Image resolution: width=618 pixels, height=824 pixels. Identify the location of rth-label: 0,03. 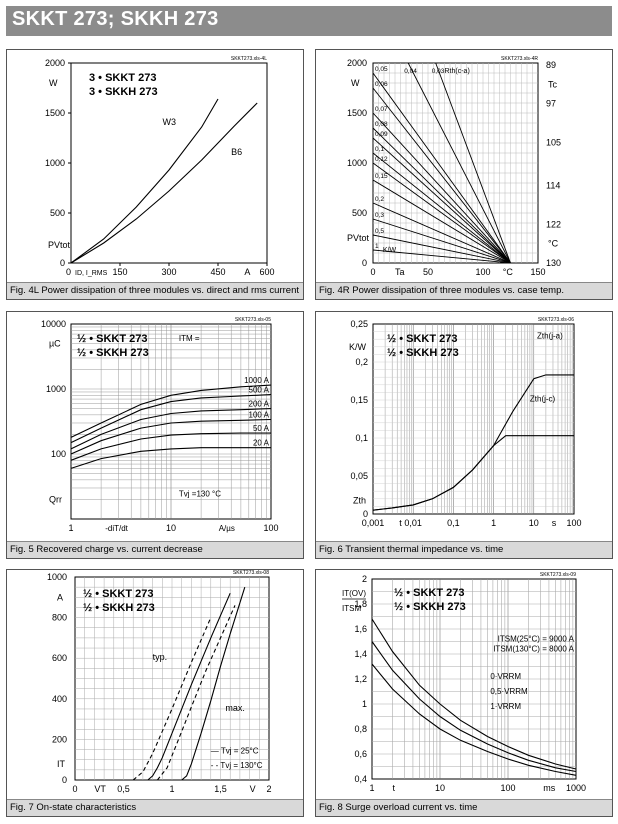
(438, 71).